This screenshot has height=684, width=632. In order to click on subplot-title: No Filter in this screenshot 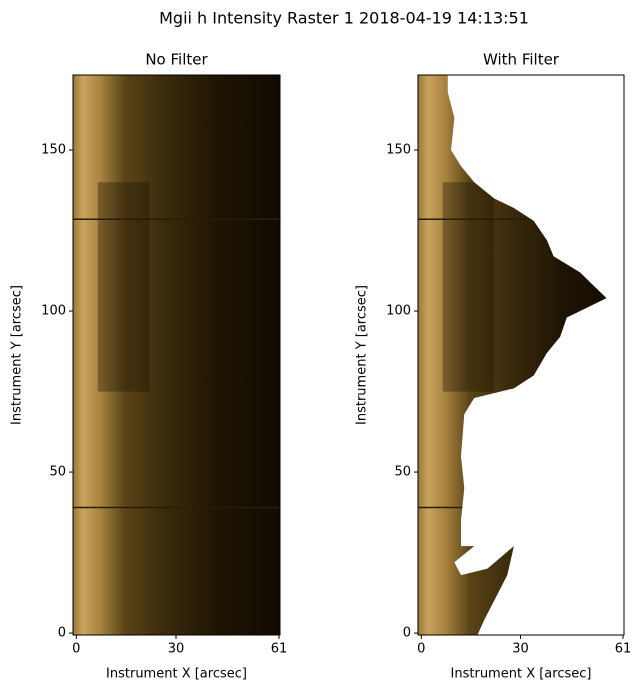, I will do `click(176, 60)`.